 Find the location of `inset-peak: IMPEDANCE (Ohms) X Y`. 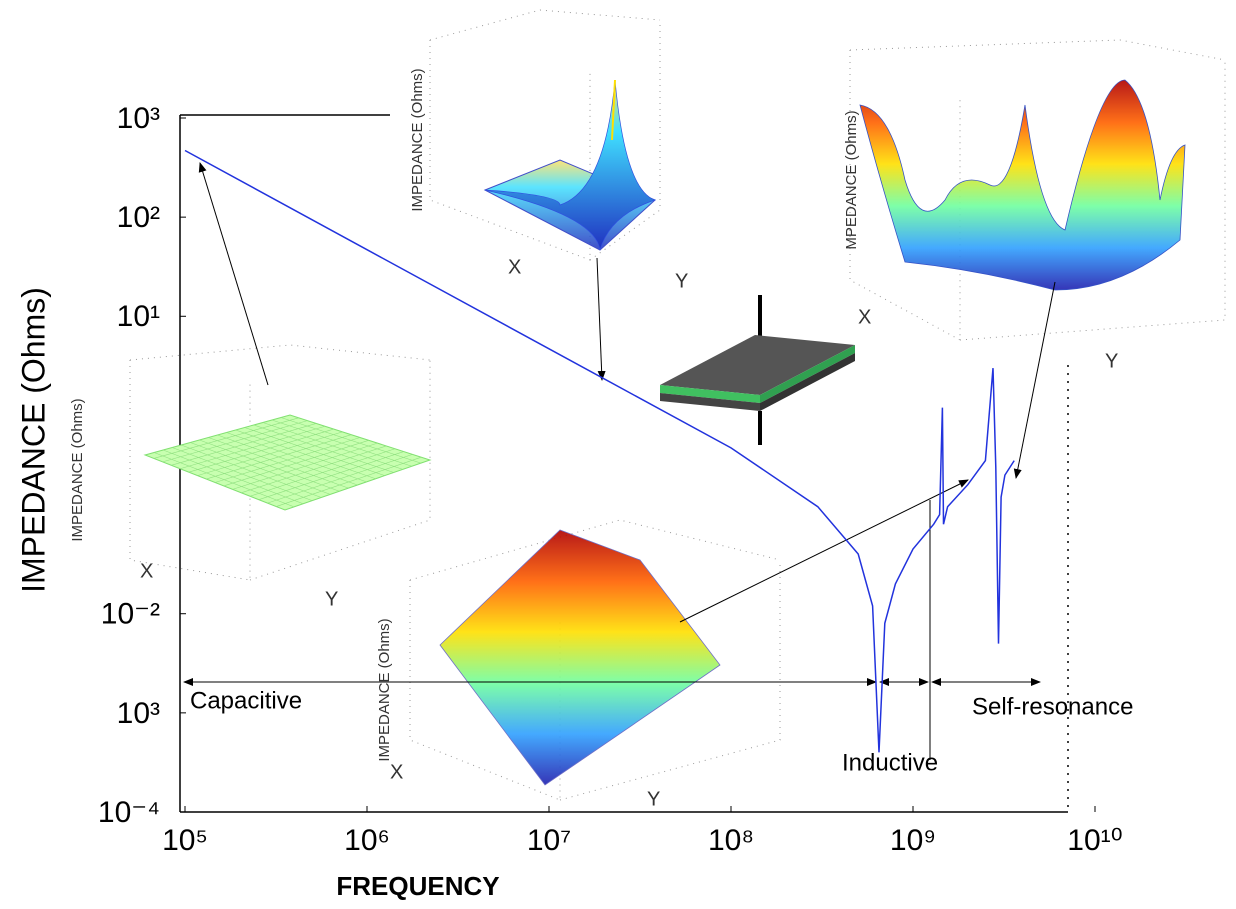

inset-peak: IMPEDANCE (Ohms) X Y is located at coordinates (548, 150).